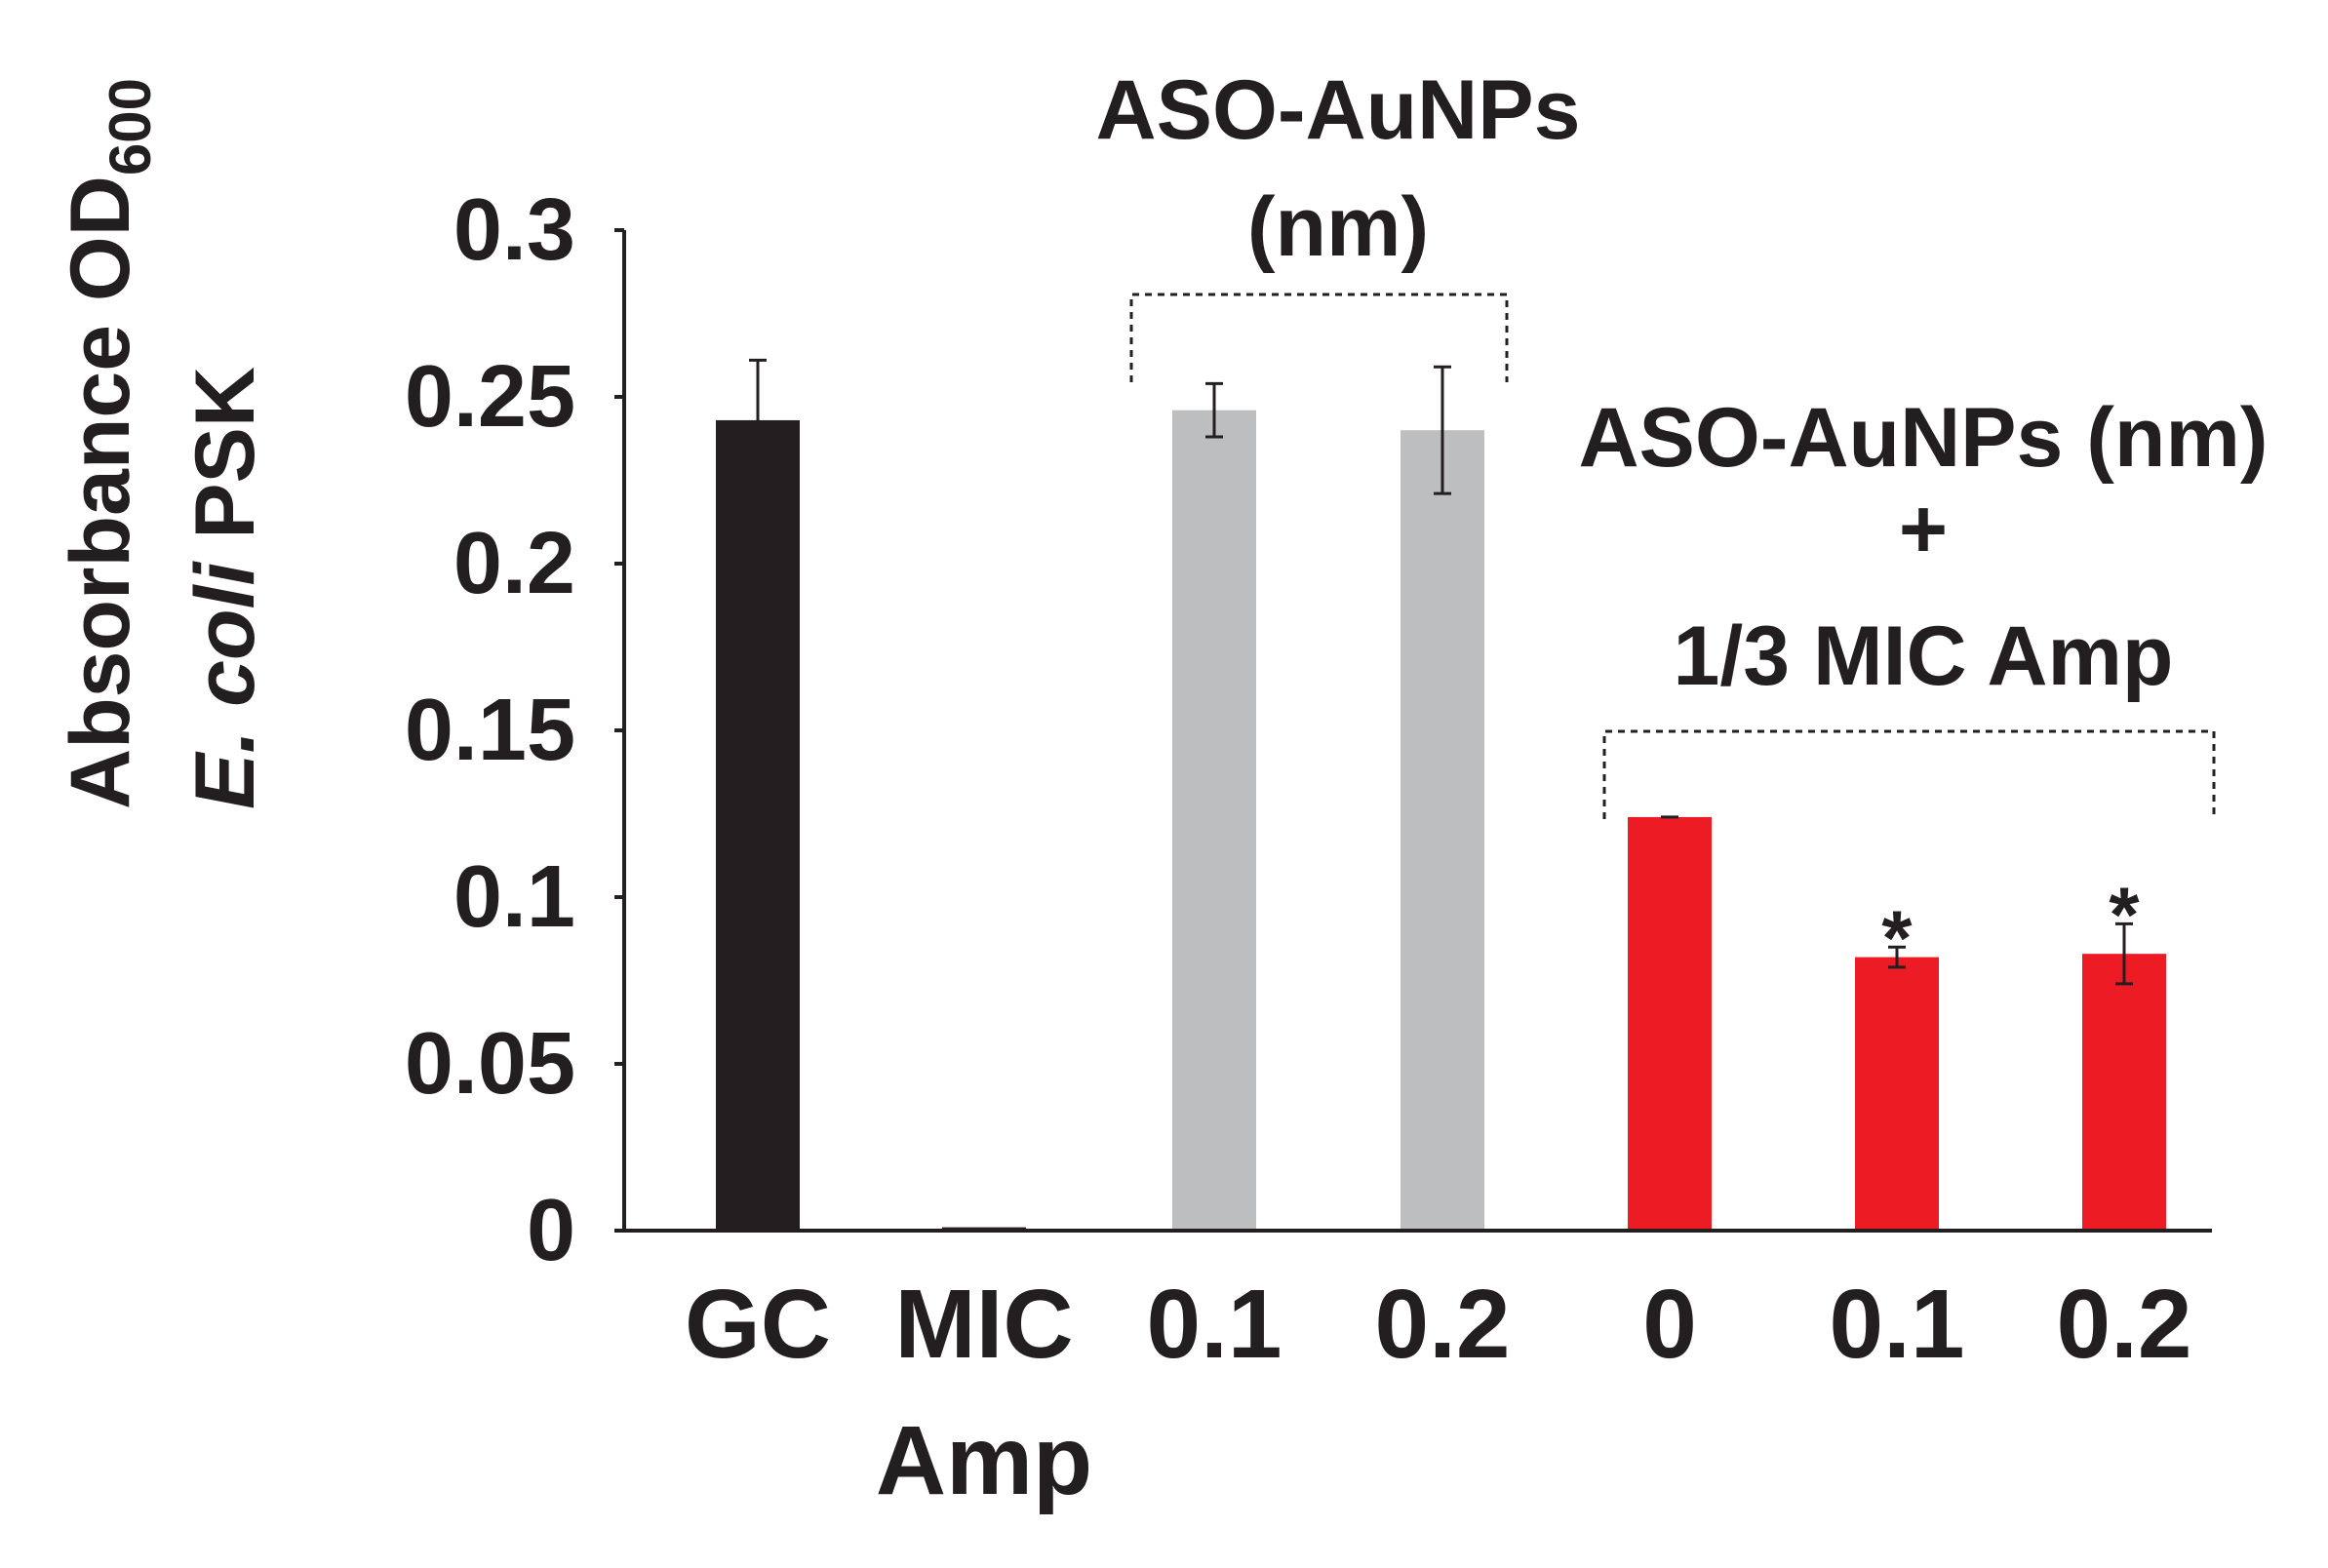 Image resolution: width=2328 pixels, height=1568 pixels. I want to click on x-tick-label: GC, so click(758, 1324).